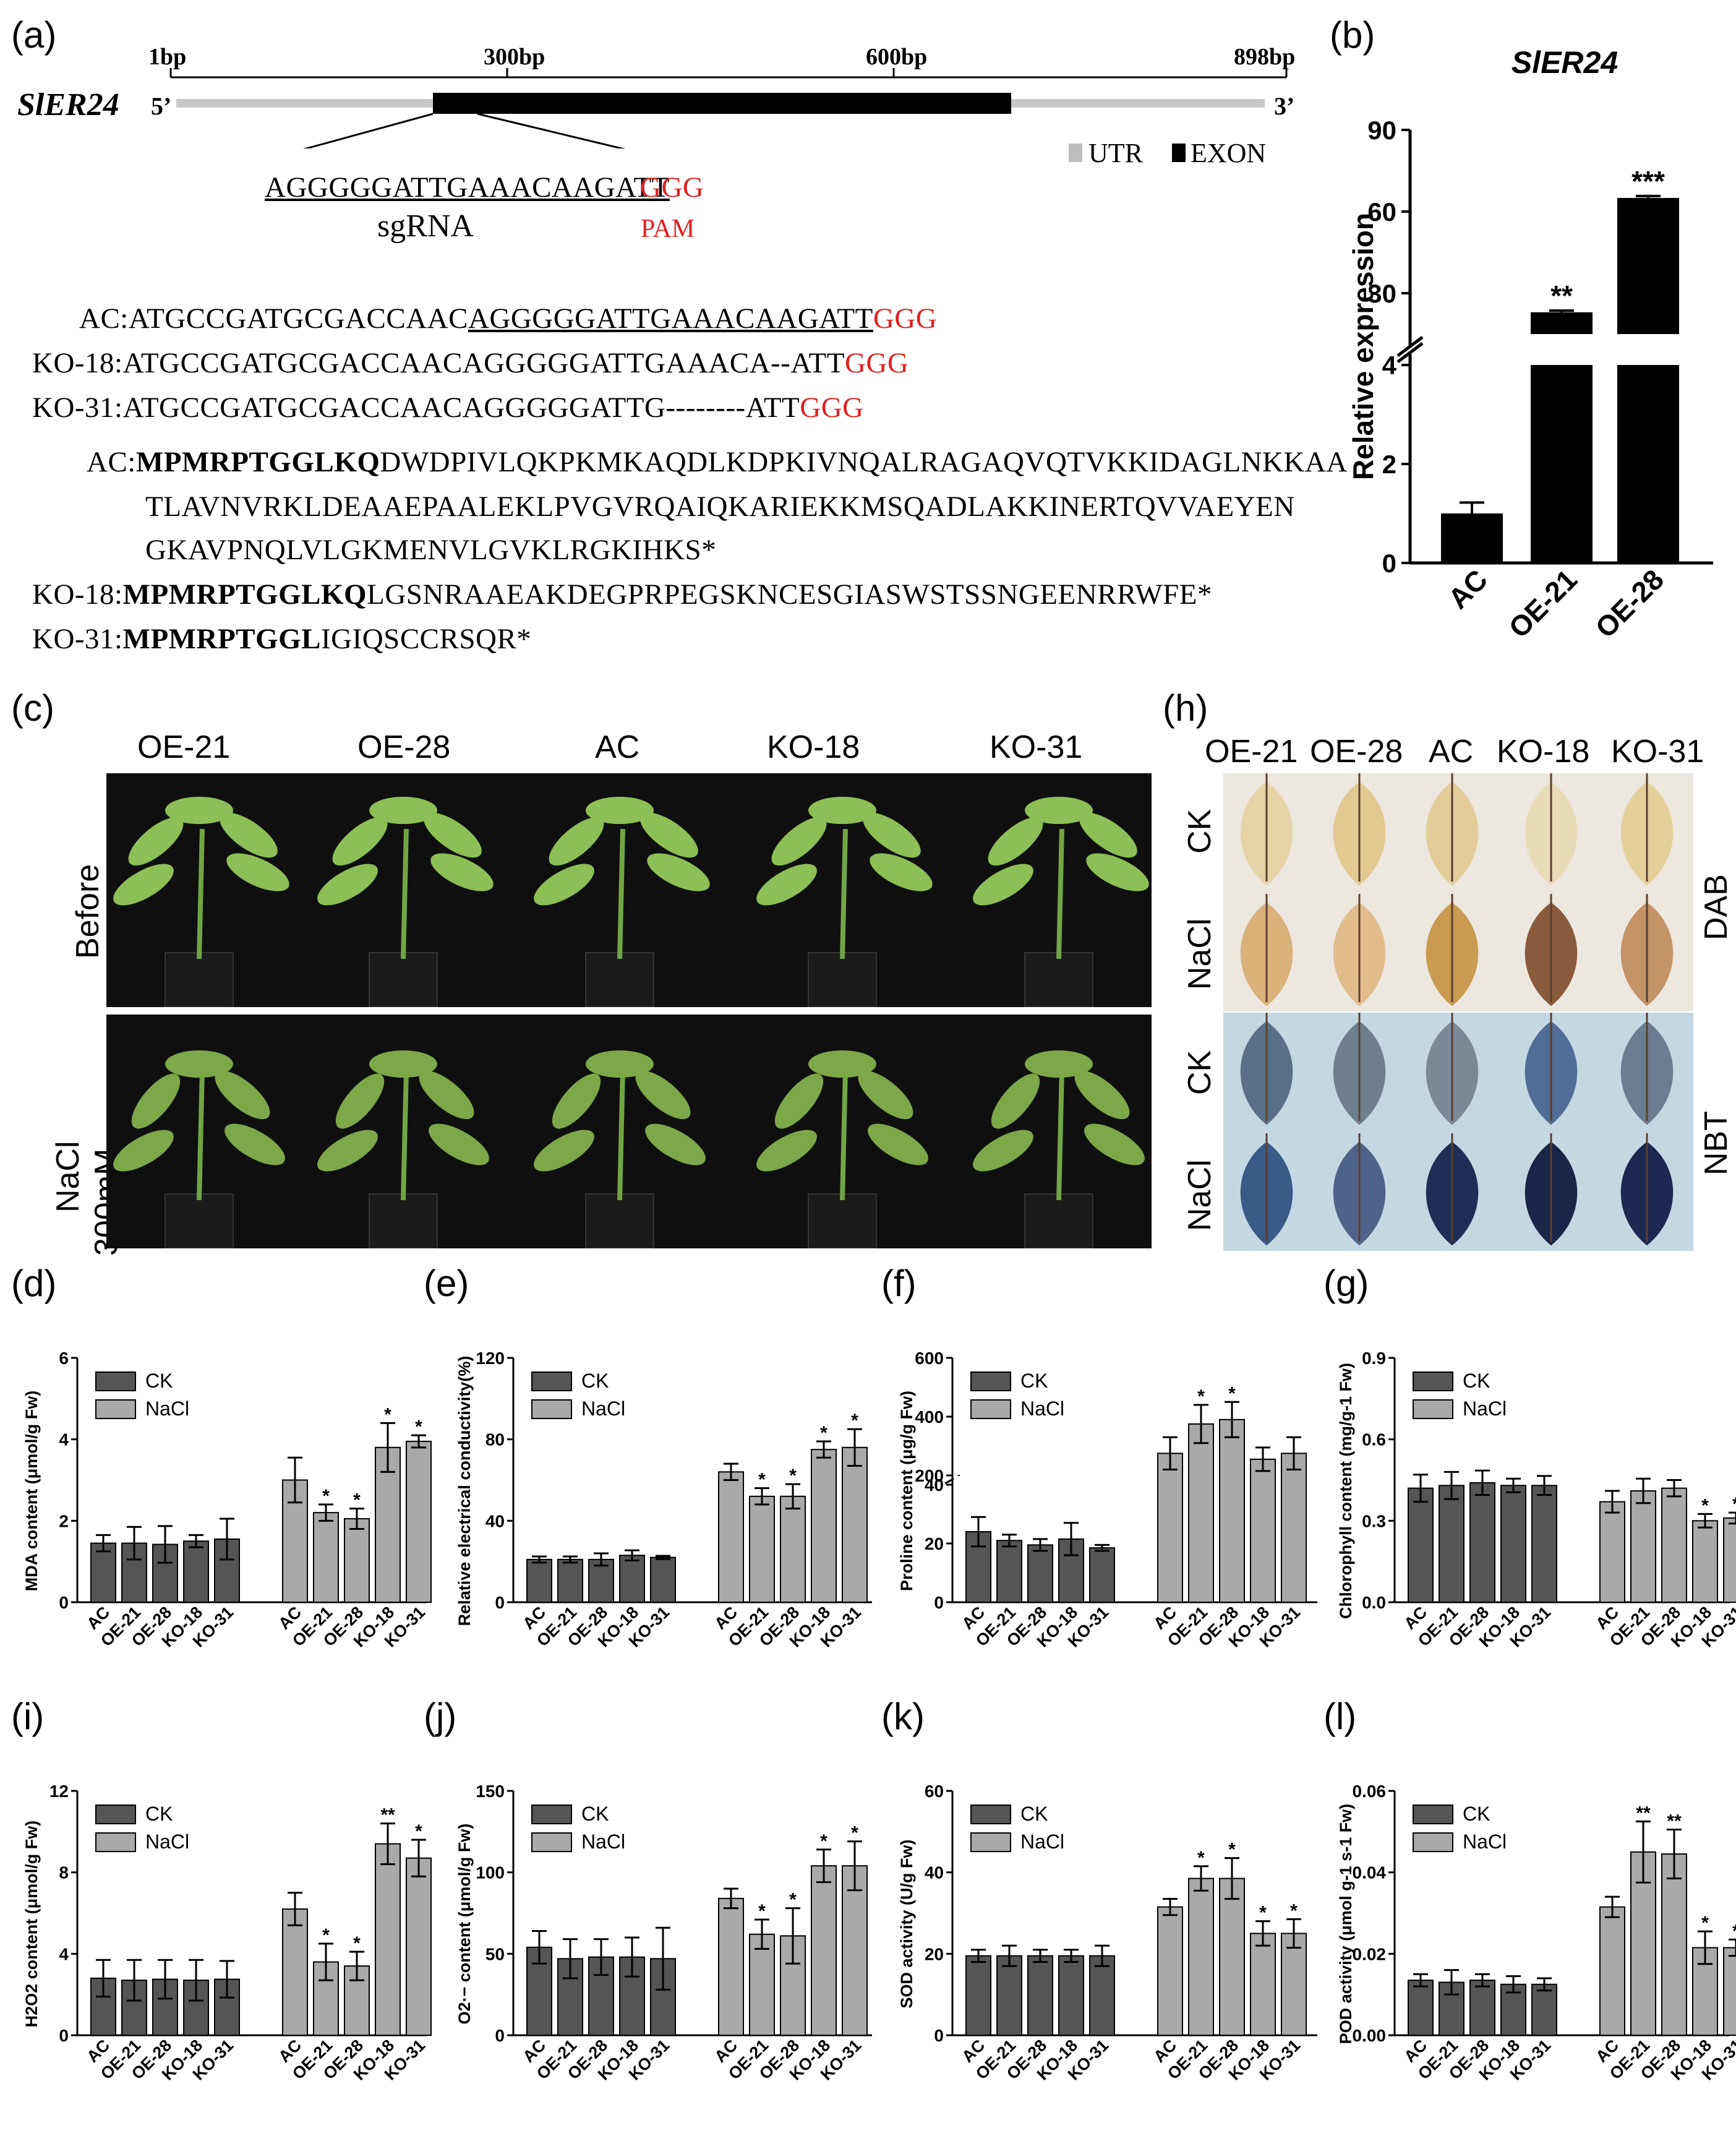 The height and width of the screenshot is (2133, 1736). I want to click on protein-conserved: MPMRPTGGLKQ, so click(244, 594).